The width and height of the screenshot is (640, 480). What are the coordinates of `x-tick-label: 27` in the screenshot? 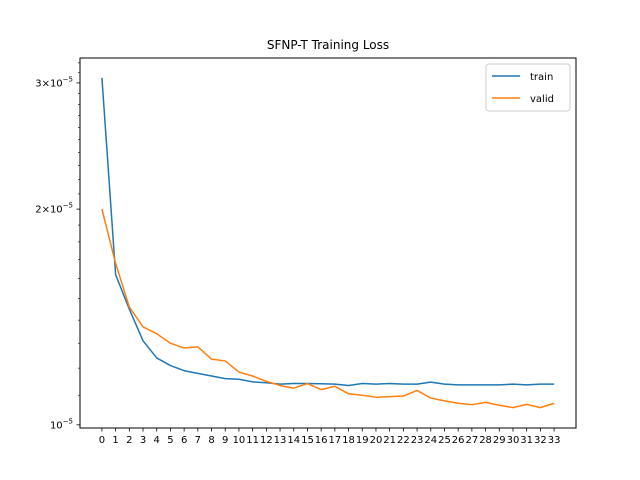 It's located at (472, 440).